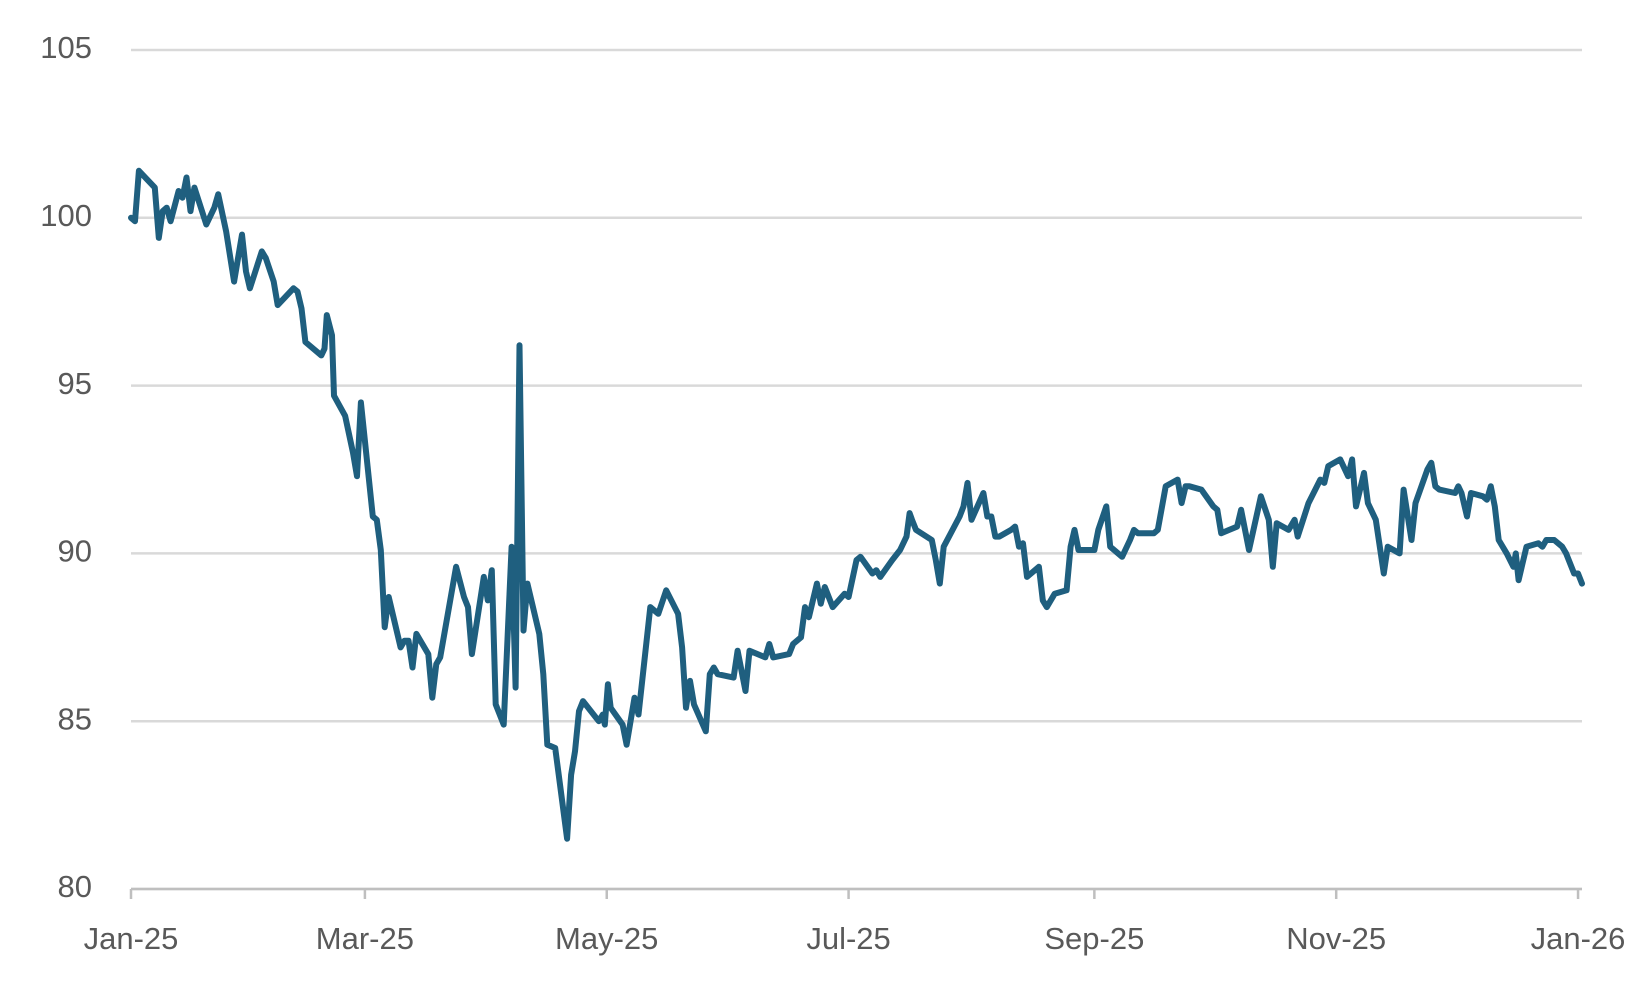  I want to click on x-tick-label: Nov-25, so click(1336, 938).